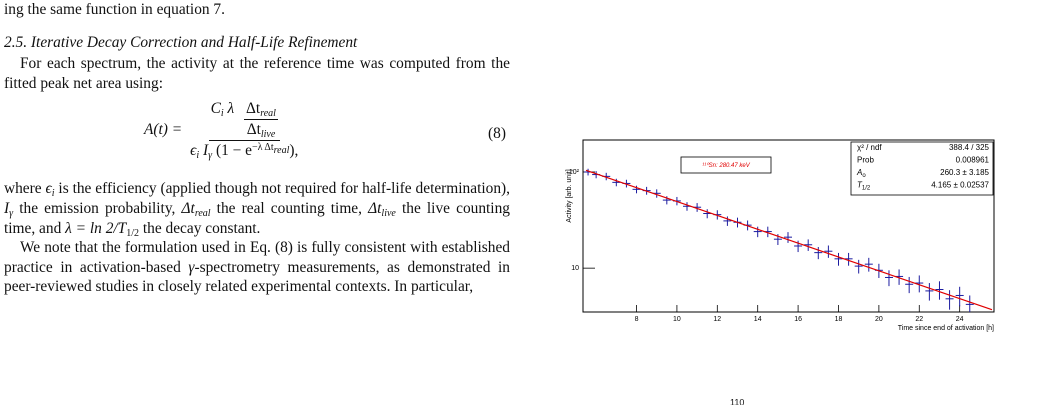 The height and width of the screenshot is (405, 1037). I want to click on run: I, so click(7, 208).